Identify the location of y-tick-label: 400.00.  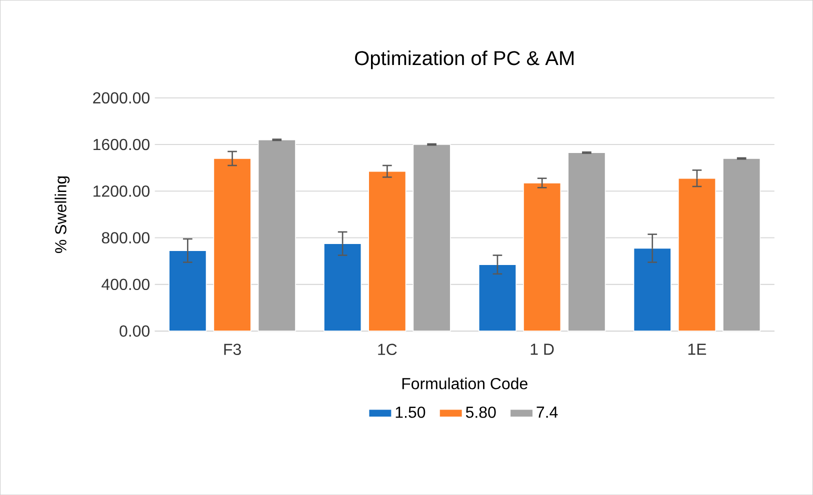
(126, 284).